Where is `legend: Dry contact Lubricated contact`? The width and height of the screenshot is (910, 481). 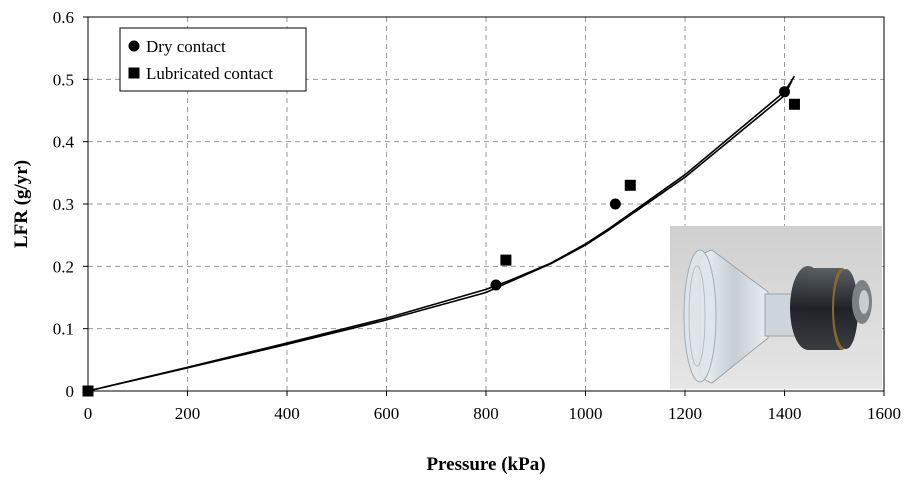
legend: Dry contact Lubricated contact is located at coordinates (213, 59).